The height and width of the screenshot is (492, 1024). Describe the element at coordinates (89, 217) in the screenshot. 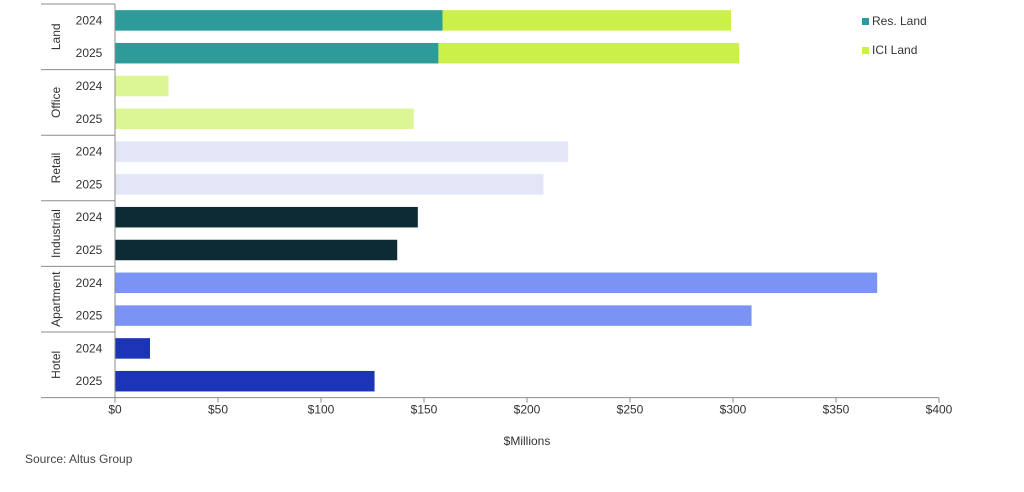

I see `year-label-industrial-2024: 2024` at that location.